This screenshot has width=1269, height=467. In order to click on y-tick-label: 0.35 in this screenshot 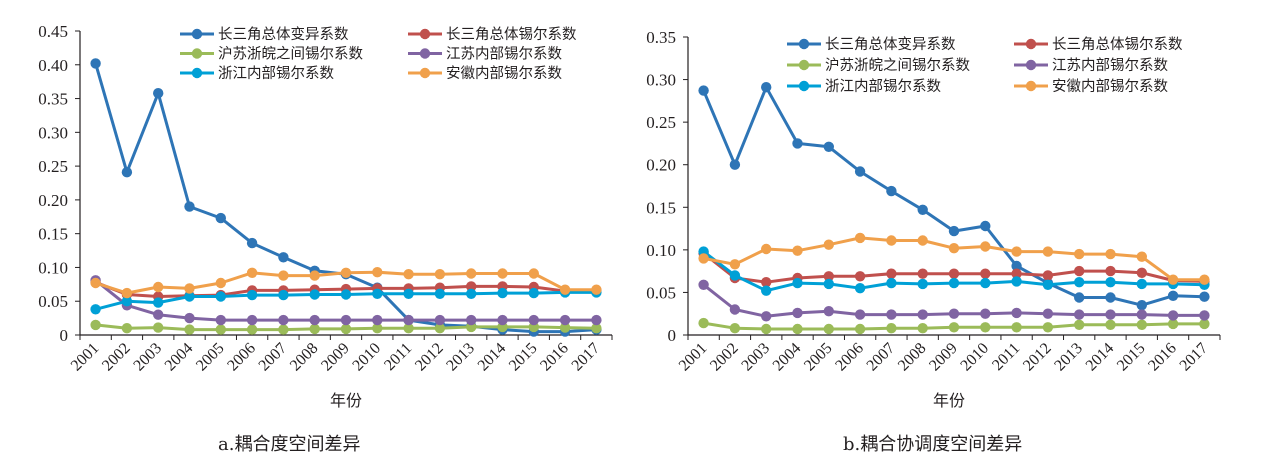, I will do `click(661, 37)`.